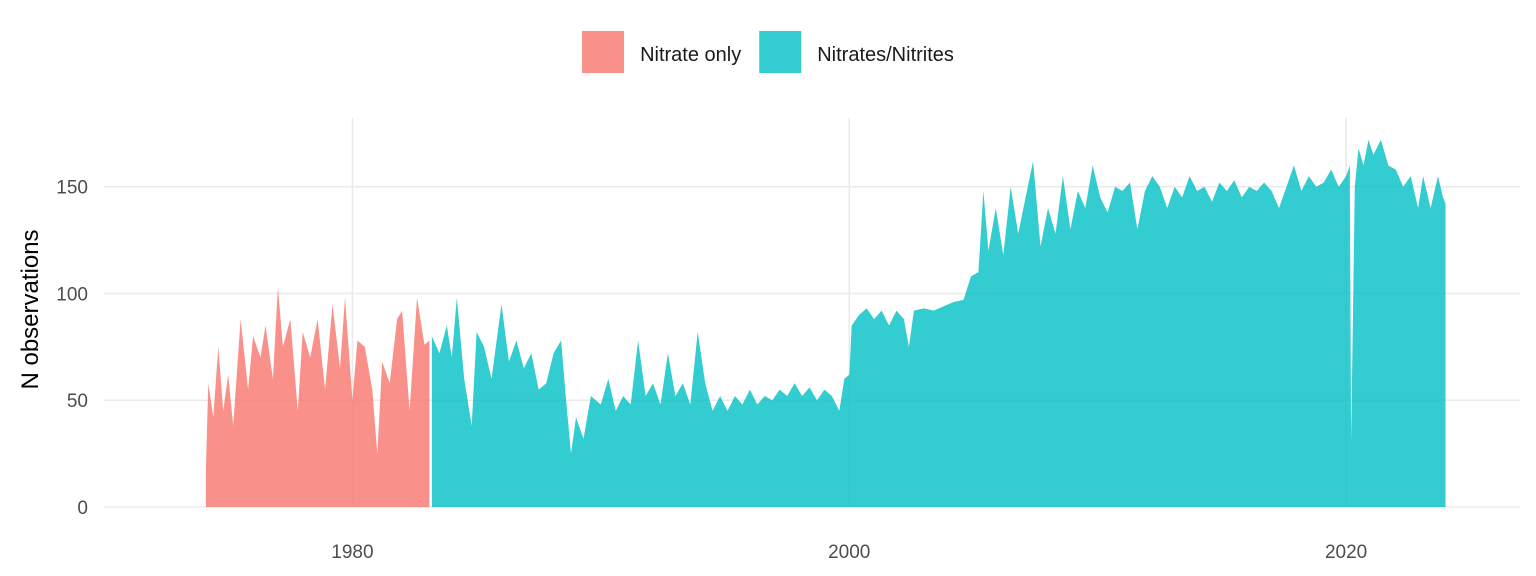 The height and width of the screenshot is (576, 1536). Describe the element at coordinates (849, 552) in the screenshot. I see `x-tick-label-1: 2000` at that location.